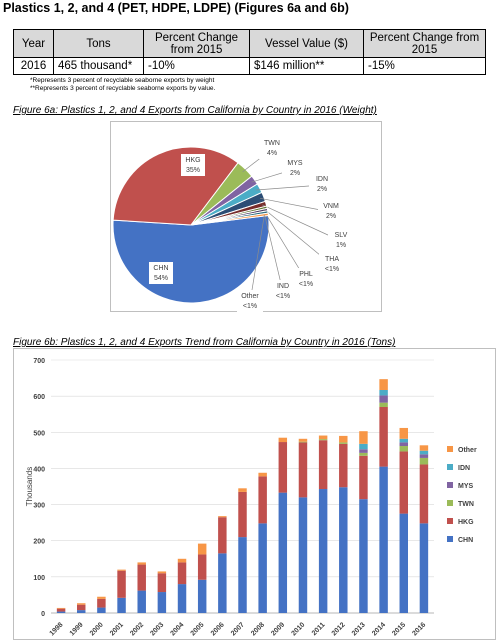 The width and height of the screenshot is (497, 640). I want to click on pie-label-slv: SLV, so click(341, 235).